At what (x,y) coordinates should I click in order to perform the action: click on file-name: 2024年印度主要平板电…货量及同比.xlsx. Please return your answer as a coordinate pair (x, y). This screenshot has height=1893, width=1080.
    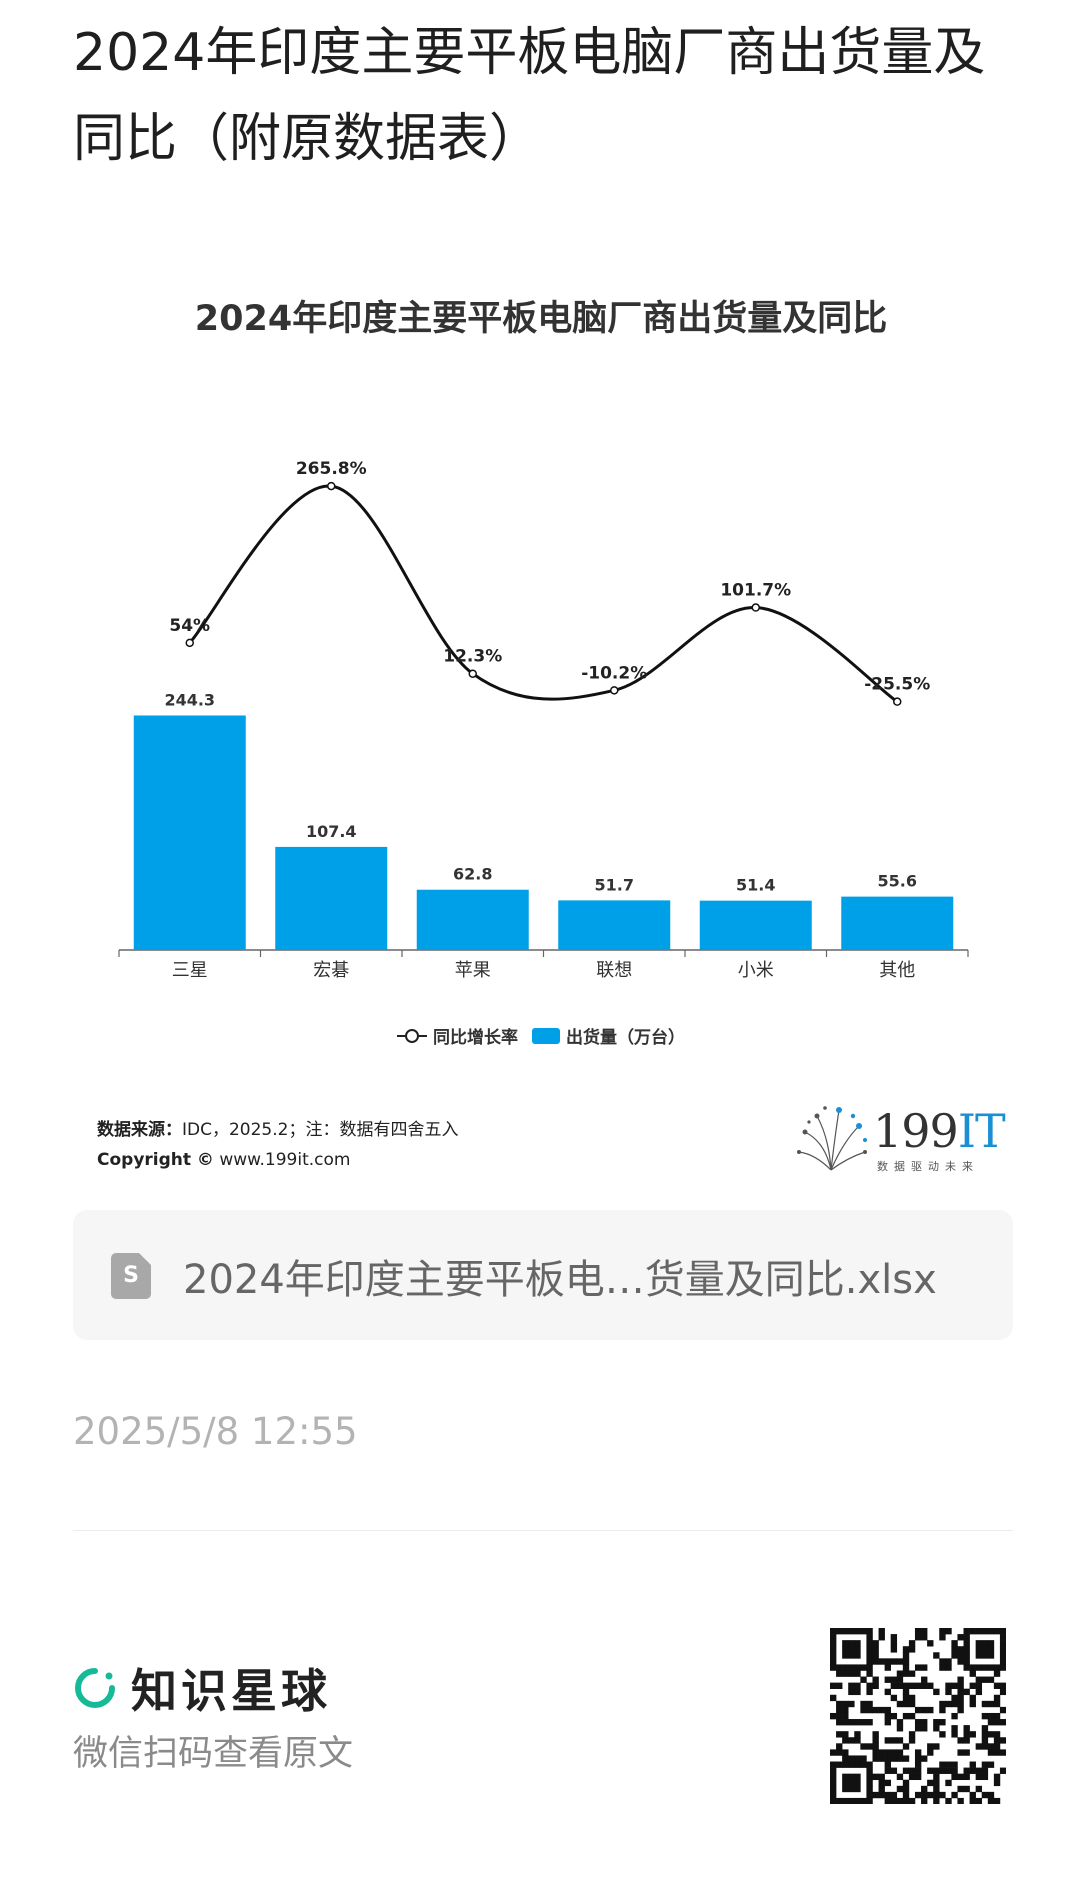
    Looking at the image, I should click on (560, 1280).